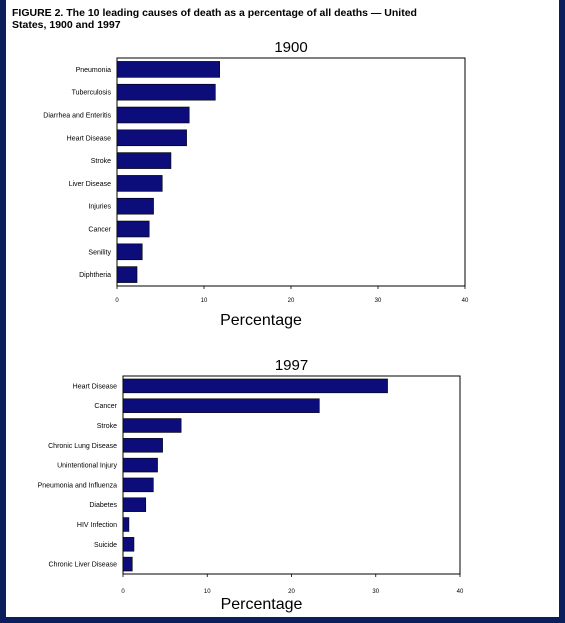  I want to click on bar-liver-disease, so click(139, 183).